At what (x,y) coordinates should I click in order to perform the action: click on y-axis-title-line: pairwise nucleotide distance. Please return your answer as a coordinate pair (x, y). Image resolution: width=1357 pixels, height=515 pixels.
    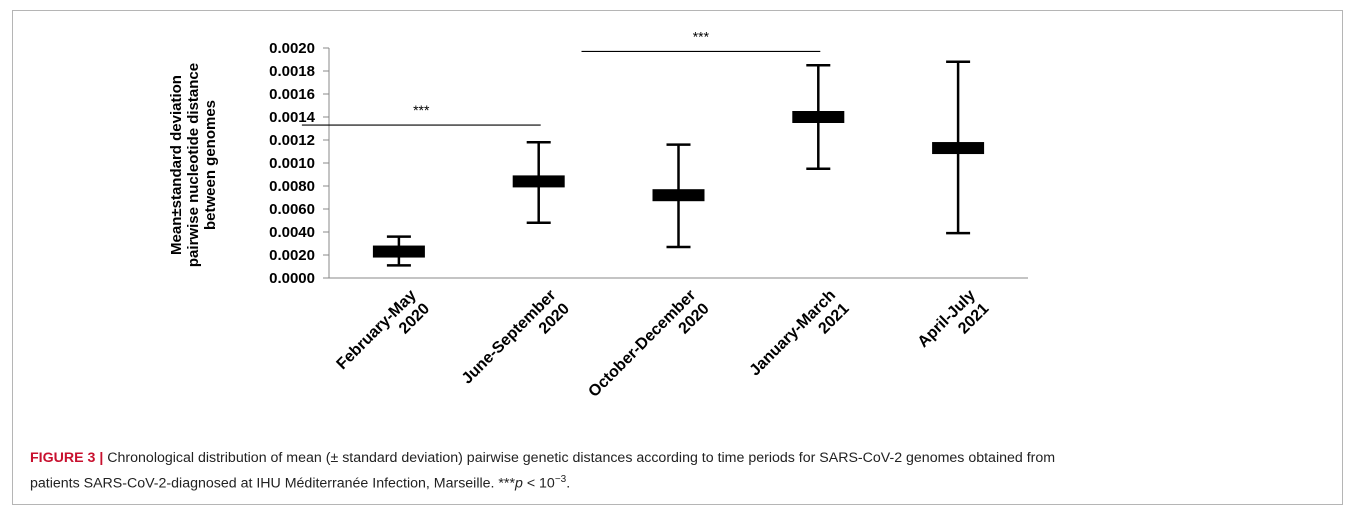
    Looking at the image, I should click on (193, 165).